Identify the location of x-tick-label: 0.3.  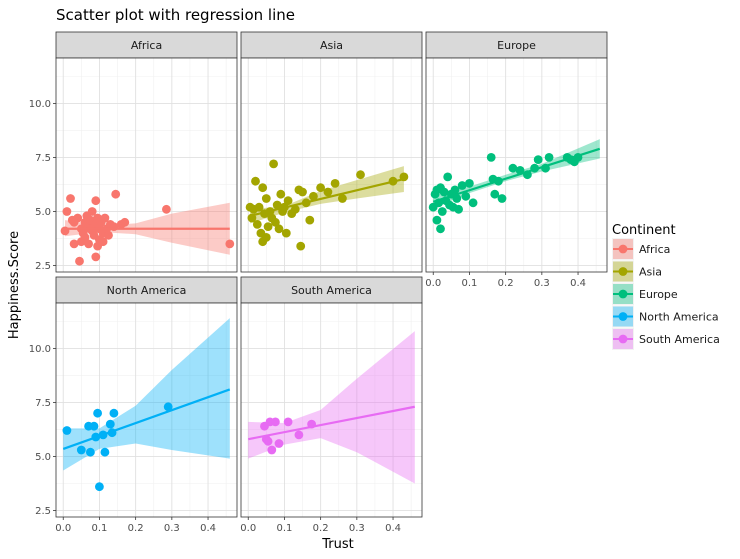
(542, 283).